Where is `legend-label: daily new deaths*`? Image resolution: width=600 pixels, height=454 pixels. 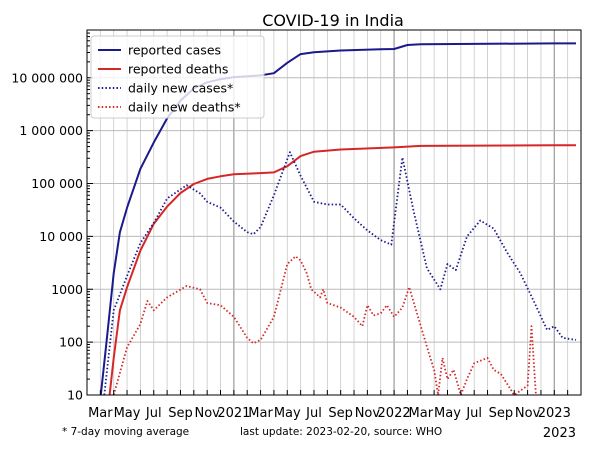 legend-label: daily new deaths* is located at coordinates (184, 107).